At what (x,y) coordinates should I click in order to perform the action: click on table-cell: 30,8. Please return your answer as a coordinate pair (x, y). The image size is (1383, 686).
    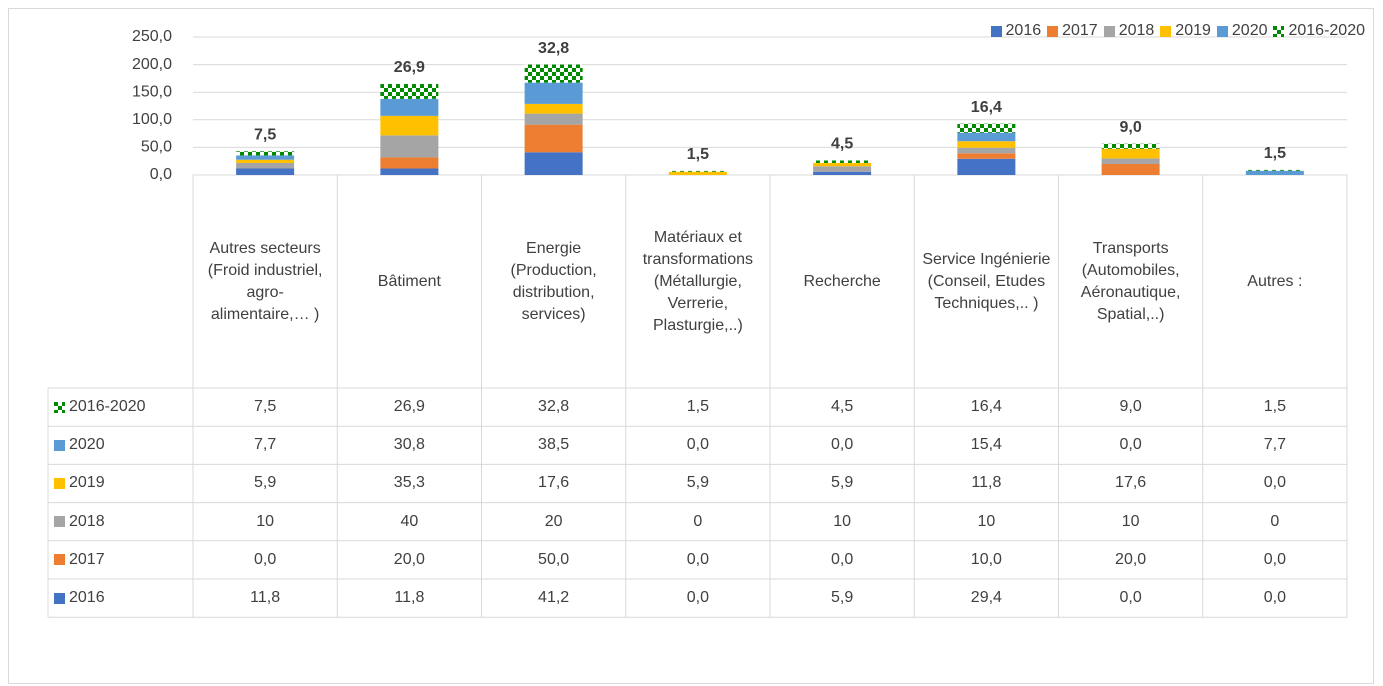
    Looking at the image, I should click on (409, 445).